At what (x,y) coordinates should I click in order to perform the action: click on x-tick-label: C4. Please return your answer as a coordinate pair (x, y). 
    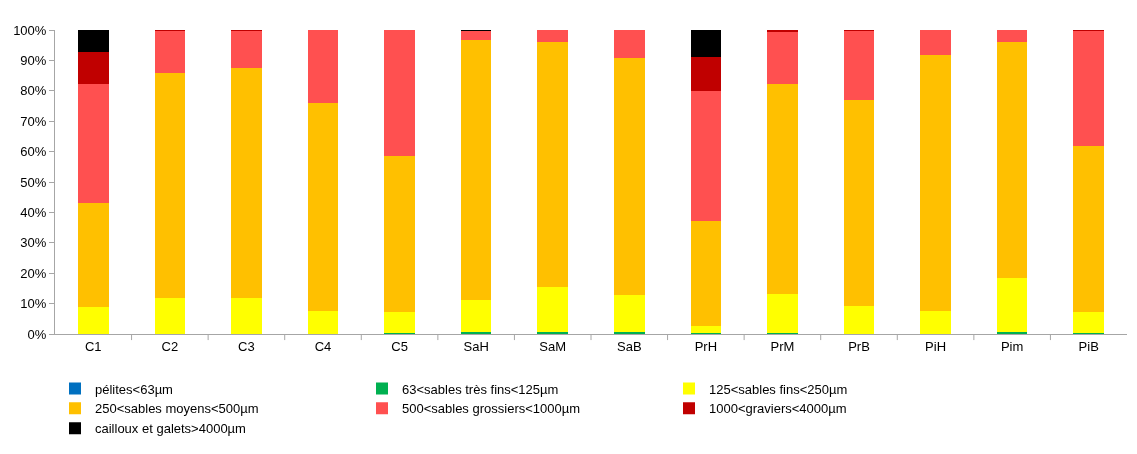
    Looking at the image, I should click on (323, 346).